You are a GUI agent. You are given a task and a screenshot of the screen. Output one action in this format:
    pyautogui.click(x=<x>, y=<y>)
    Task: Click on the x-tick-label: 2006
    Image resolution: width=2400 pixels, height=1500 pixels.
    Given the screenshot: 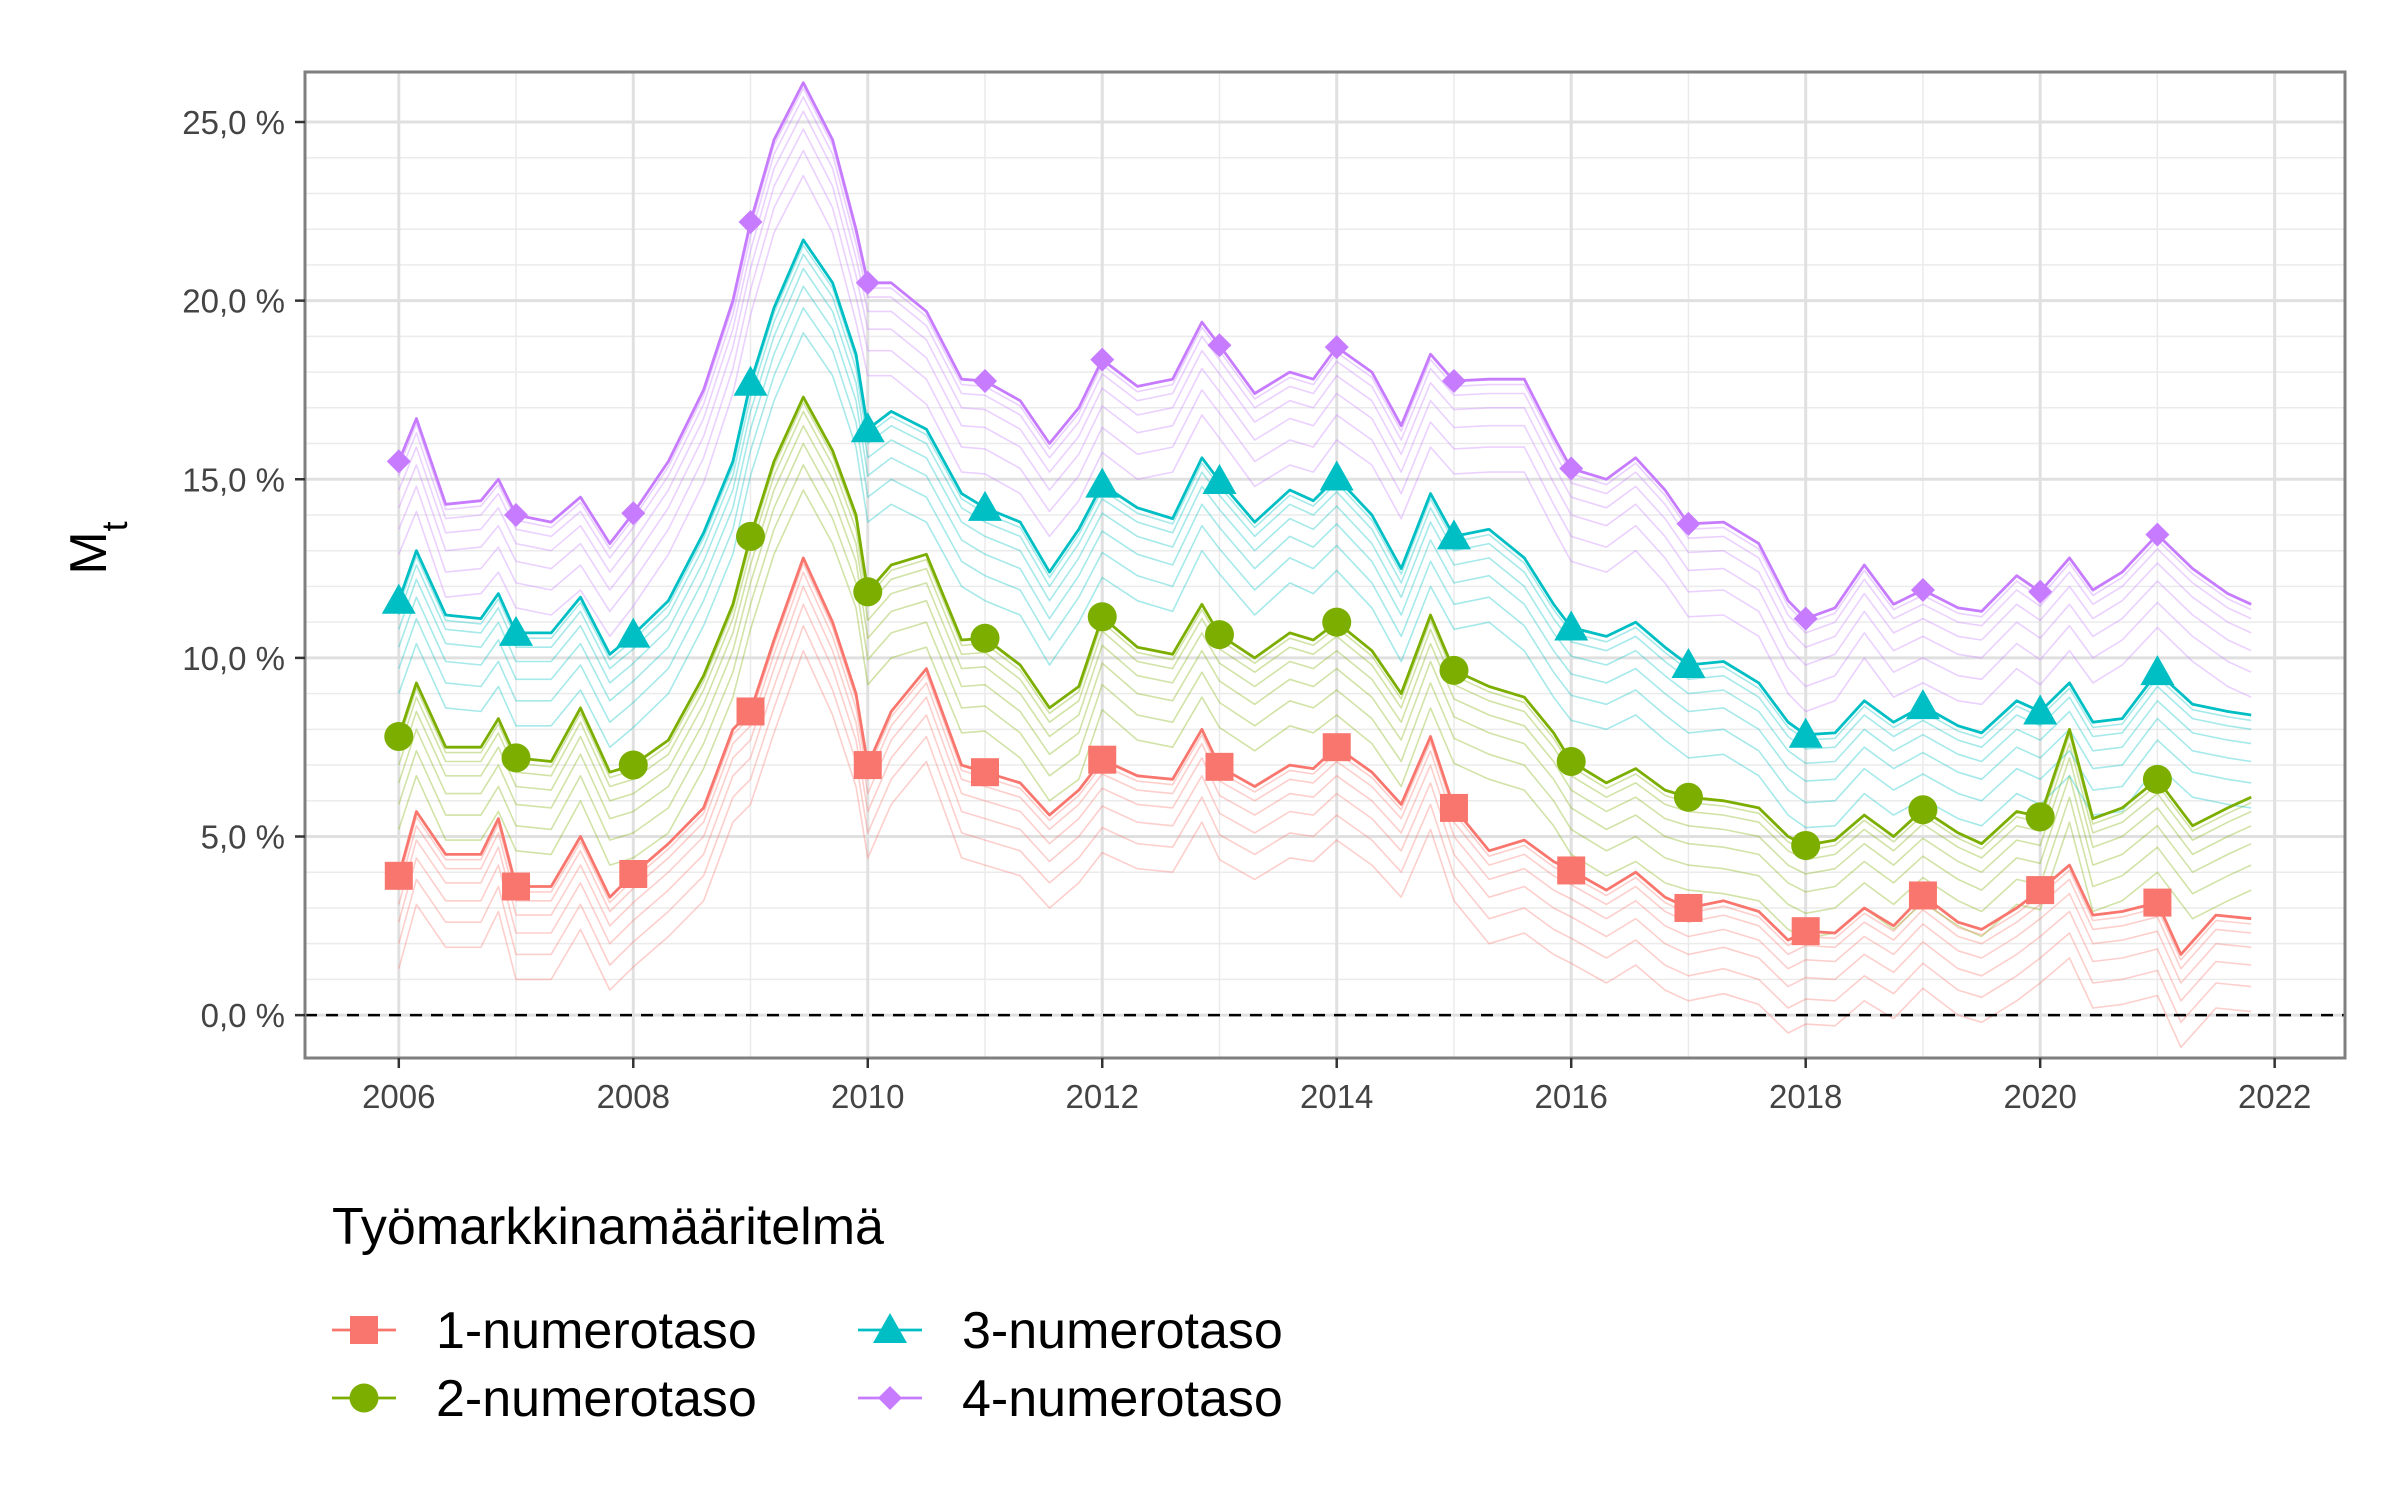 What is the action you would take?
    pyautogui.click(x=398, y=1096)
    